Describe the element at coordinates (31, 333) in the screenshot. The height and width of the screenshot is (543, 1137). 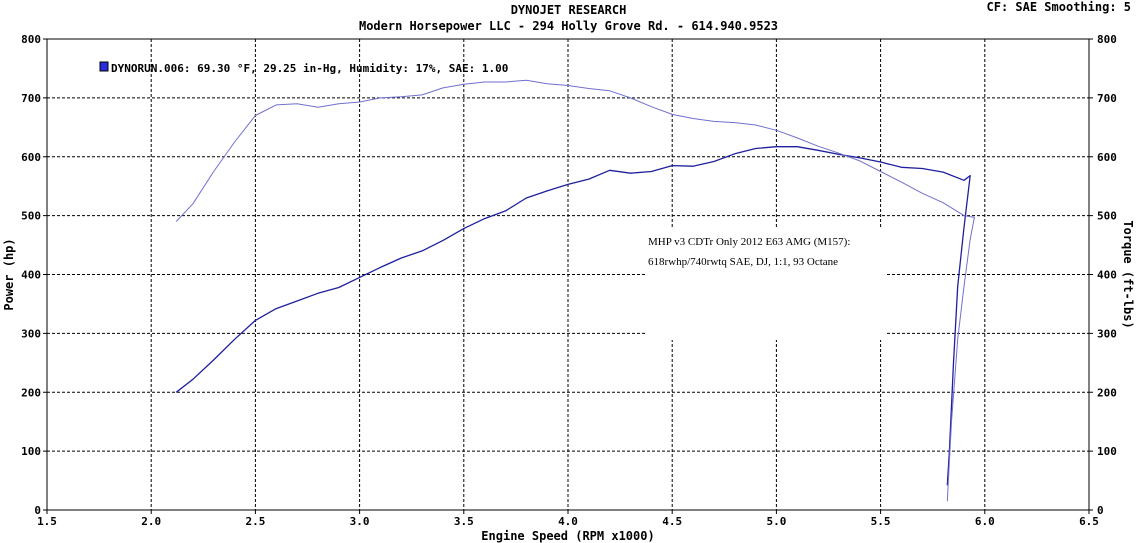
I see `y-tick-label-left: 300` at that location.